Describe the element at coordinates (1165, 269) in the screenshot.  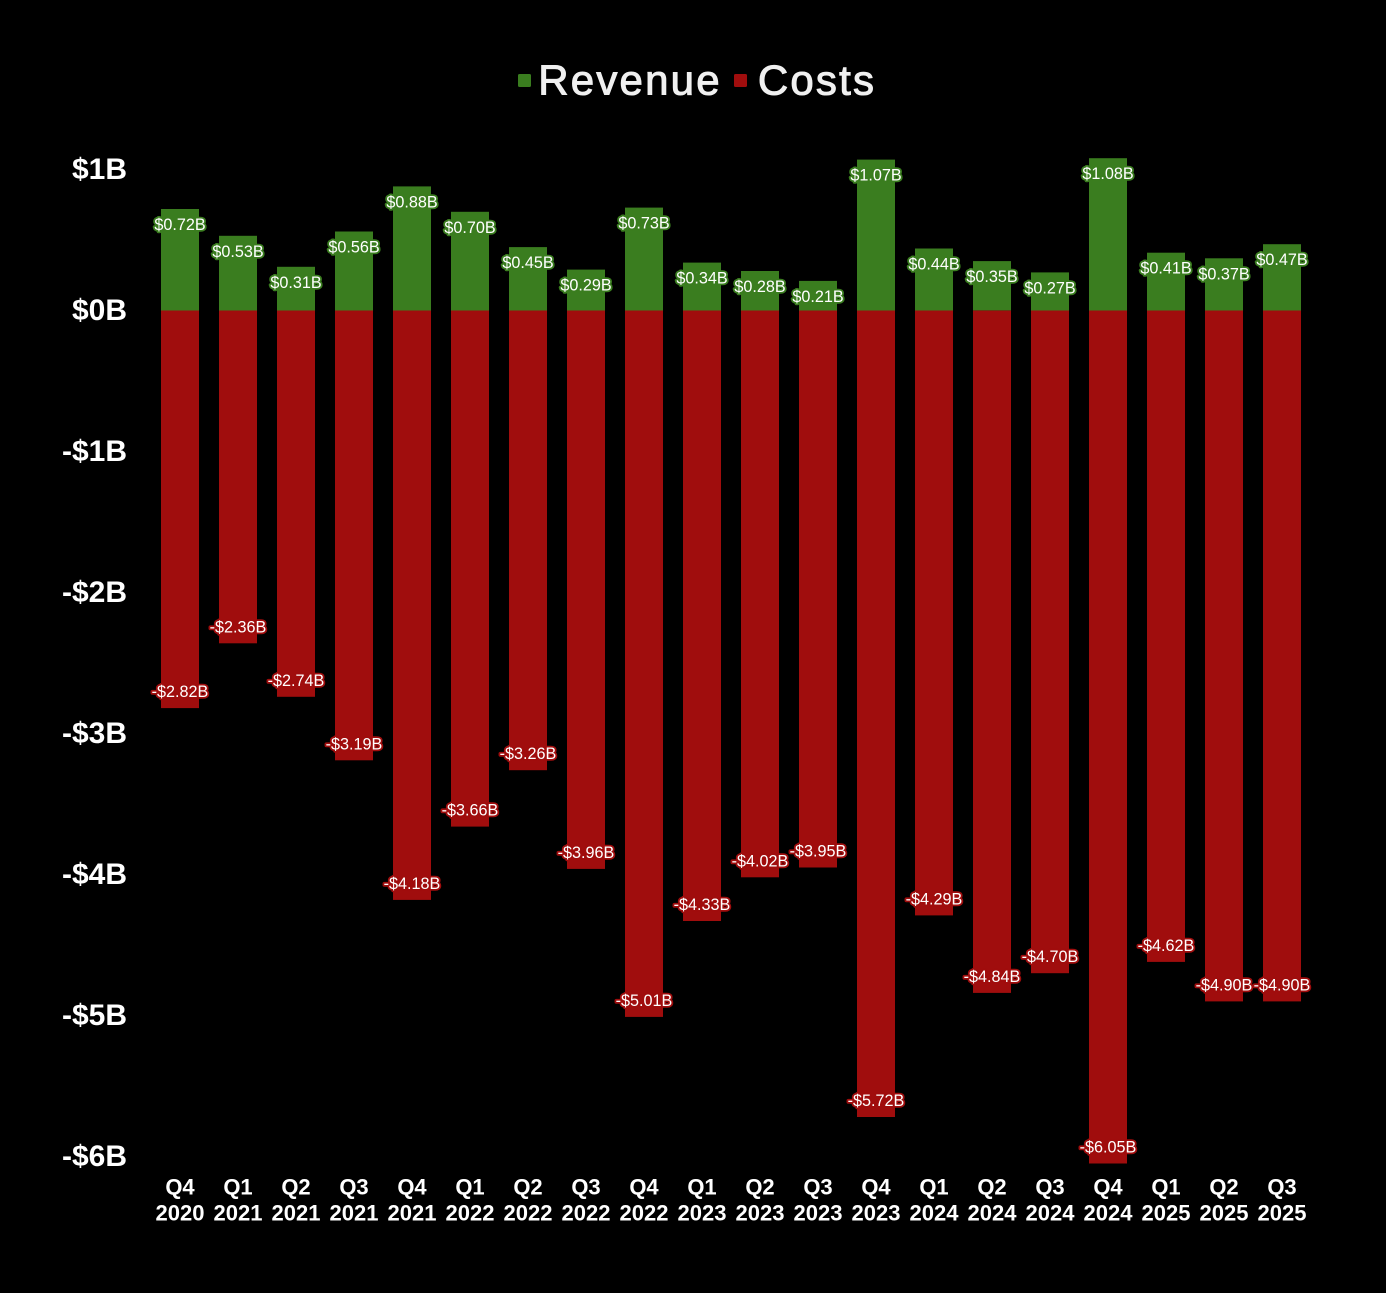
I see `svg-text: $0.41B` at that location.